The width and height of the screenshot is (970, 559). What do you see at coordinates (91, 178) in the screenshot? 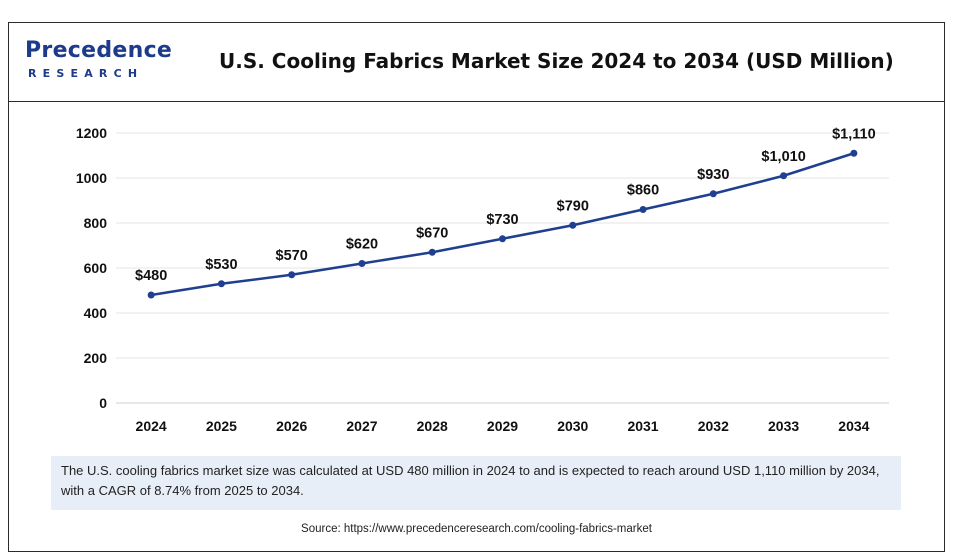
I see `y-tick-label: 1000` at bounding box center [91, 178].